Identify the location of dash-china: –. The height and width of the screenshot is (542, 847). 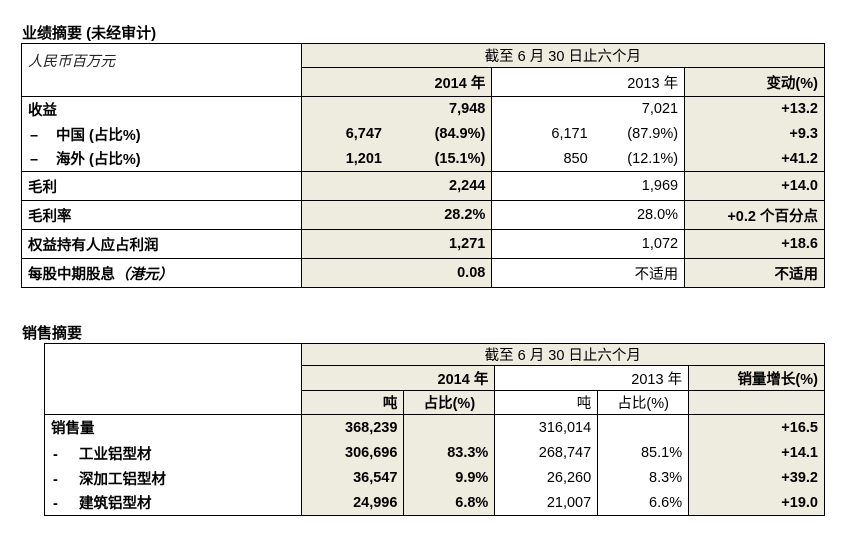
(34, 135).